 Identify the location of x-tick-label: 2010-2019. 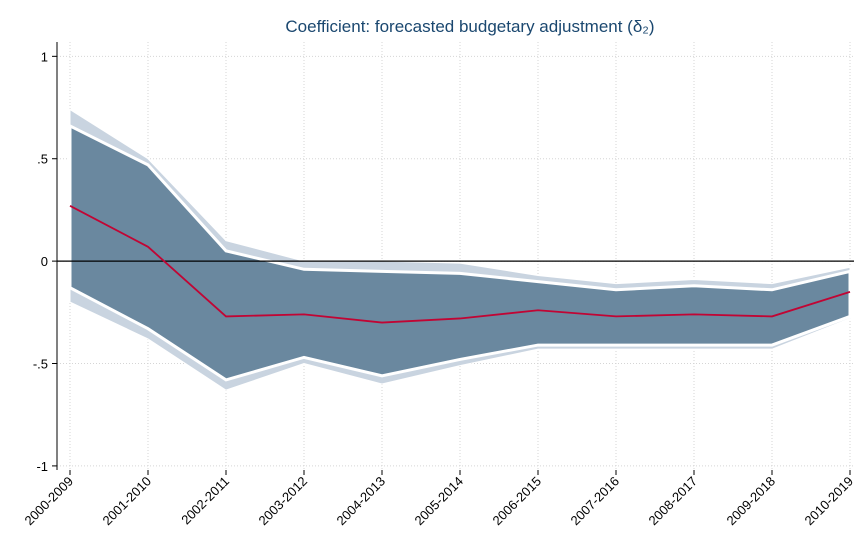
(829, 501).